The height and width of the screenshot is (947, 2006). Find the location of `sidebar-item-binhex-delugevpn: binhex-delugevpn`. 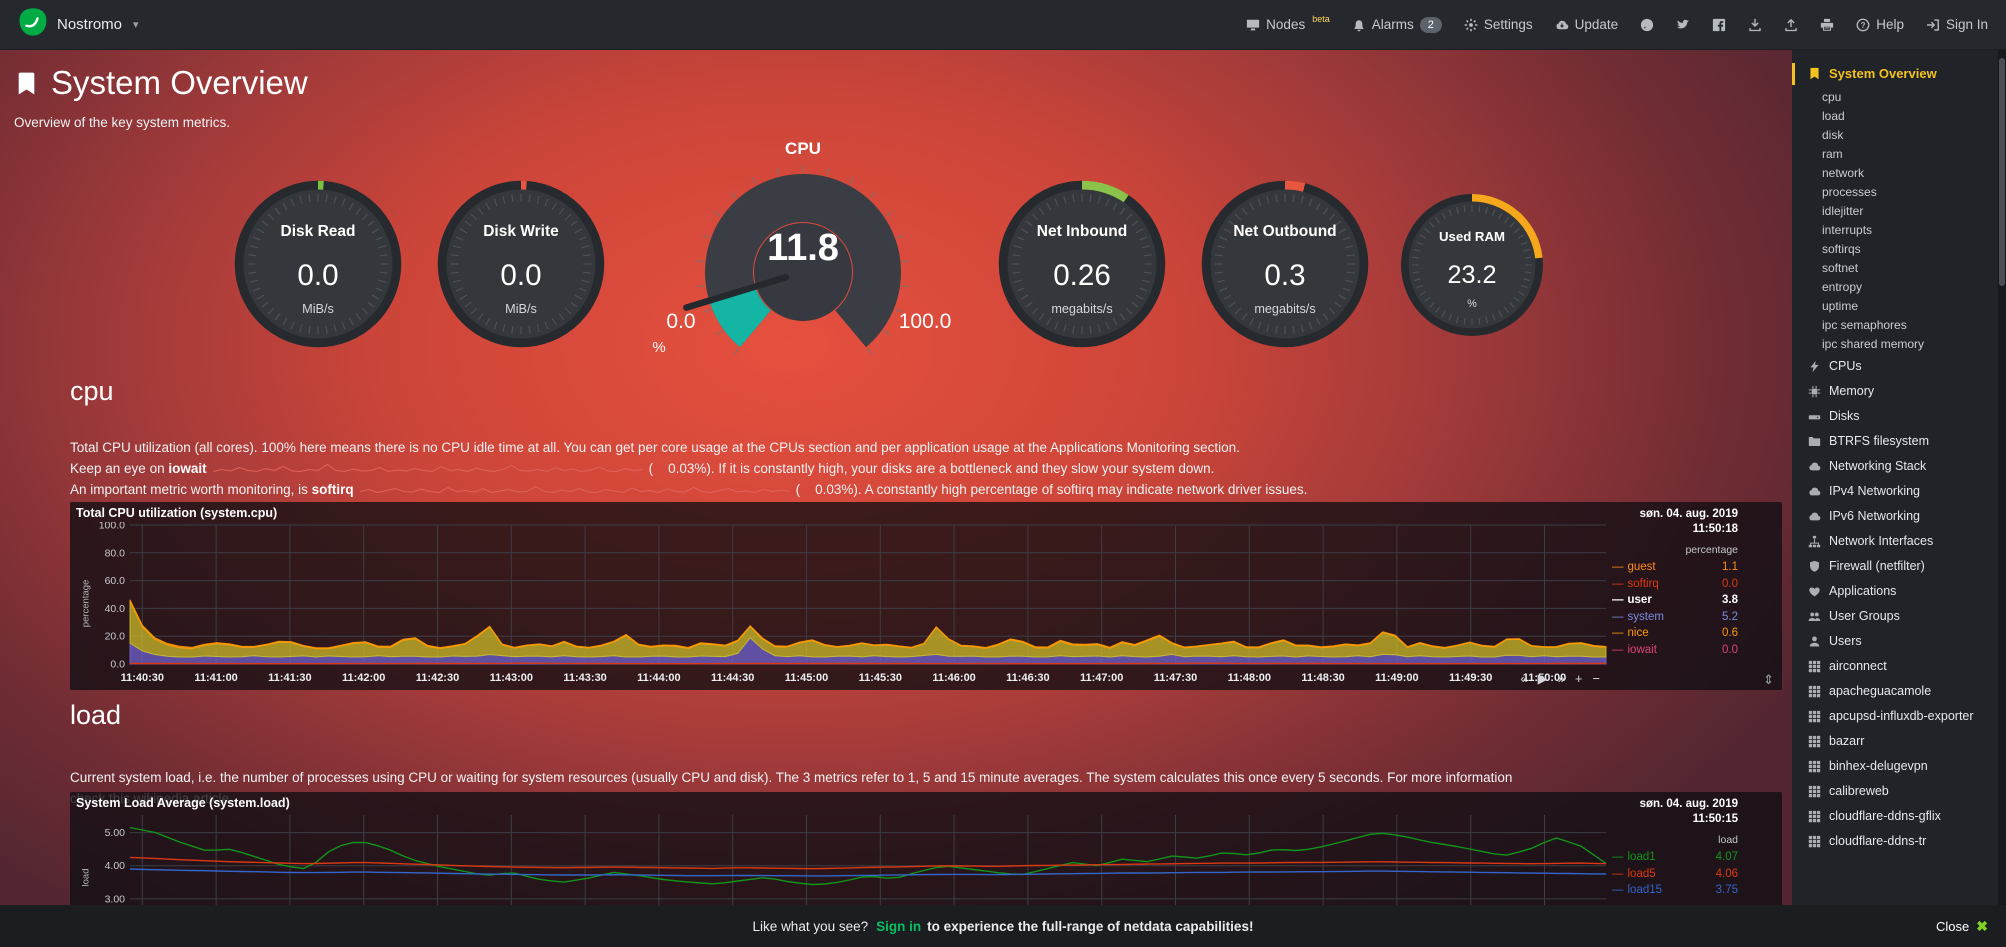

sidebar-item-binhex-delugevpn: binhex-delugevpn is located at coordinates (1895, 766).